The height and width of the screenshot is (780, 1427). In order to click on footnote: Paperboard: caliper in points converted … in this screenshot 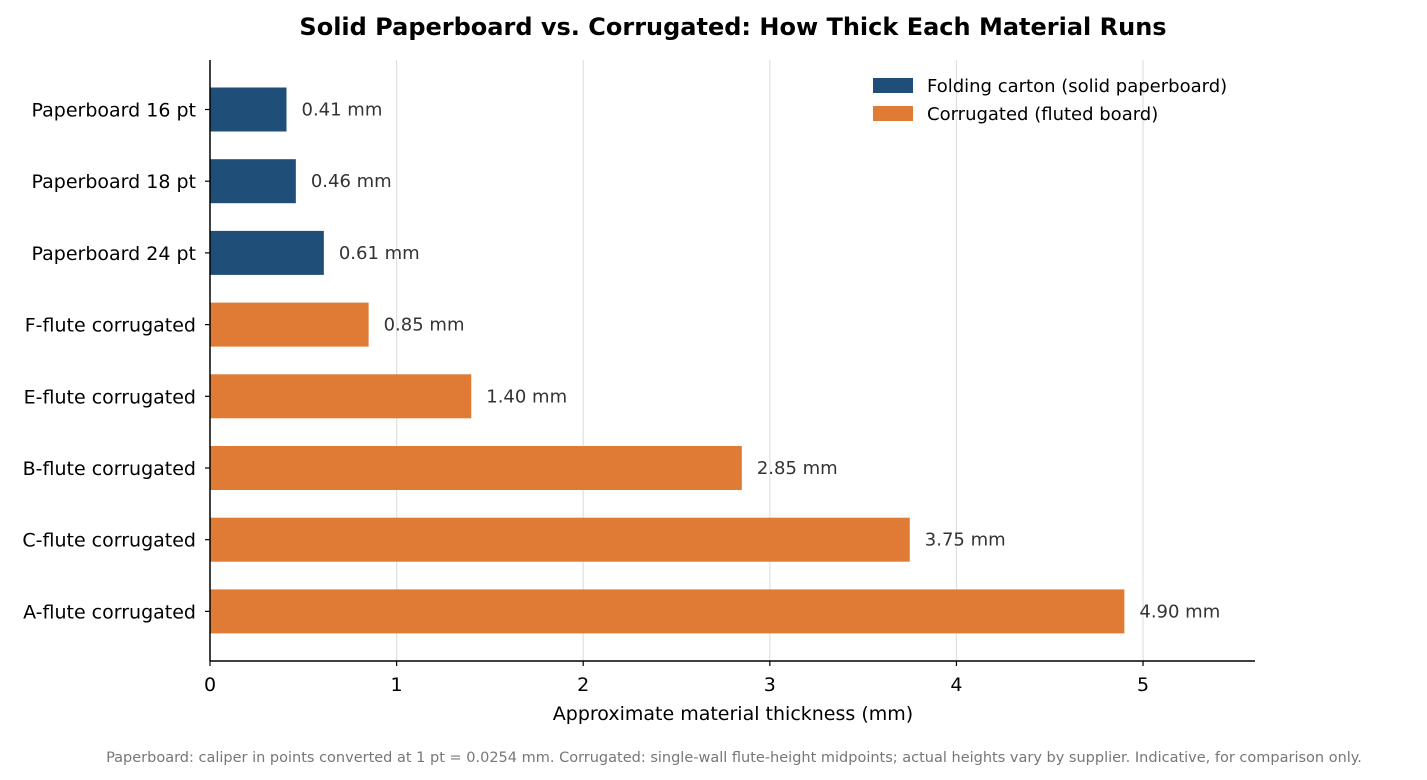, I will do `click(734, 758)`.